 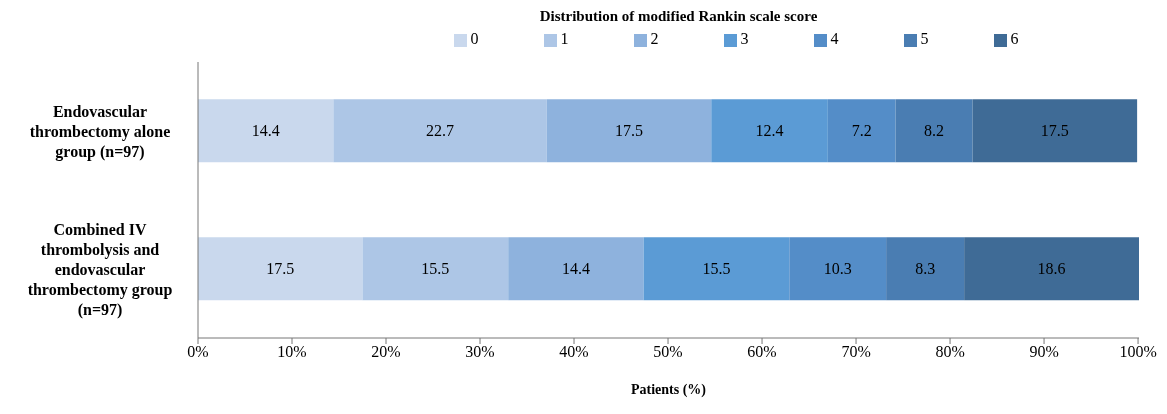 I want to click on legend-label: 1, so click(x=564, y=38).